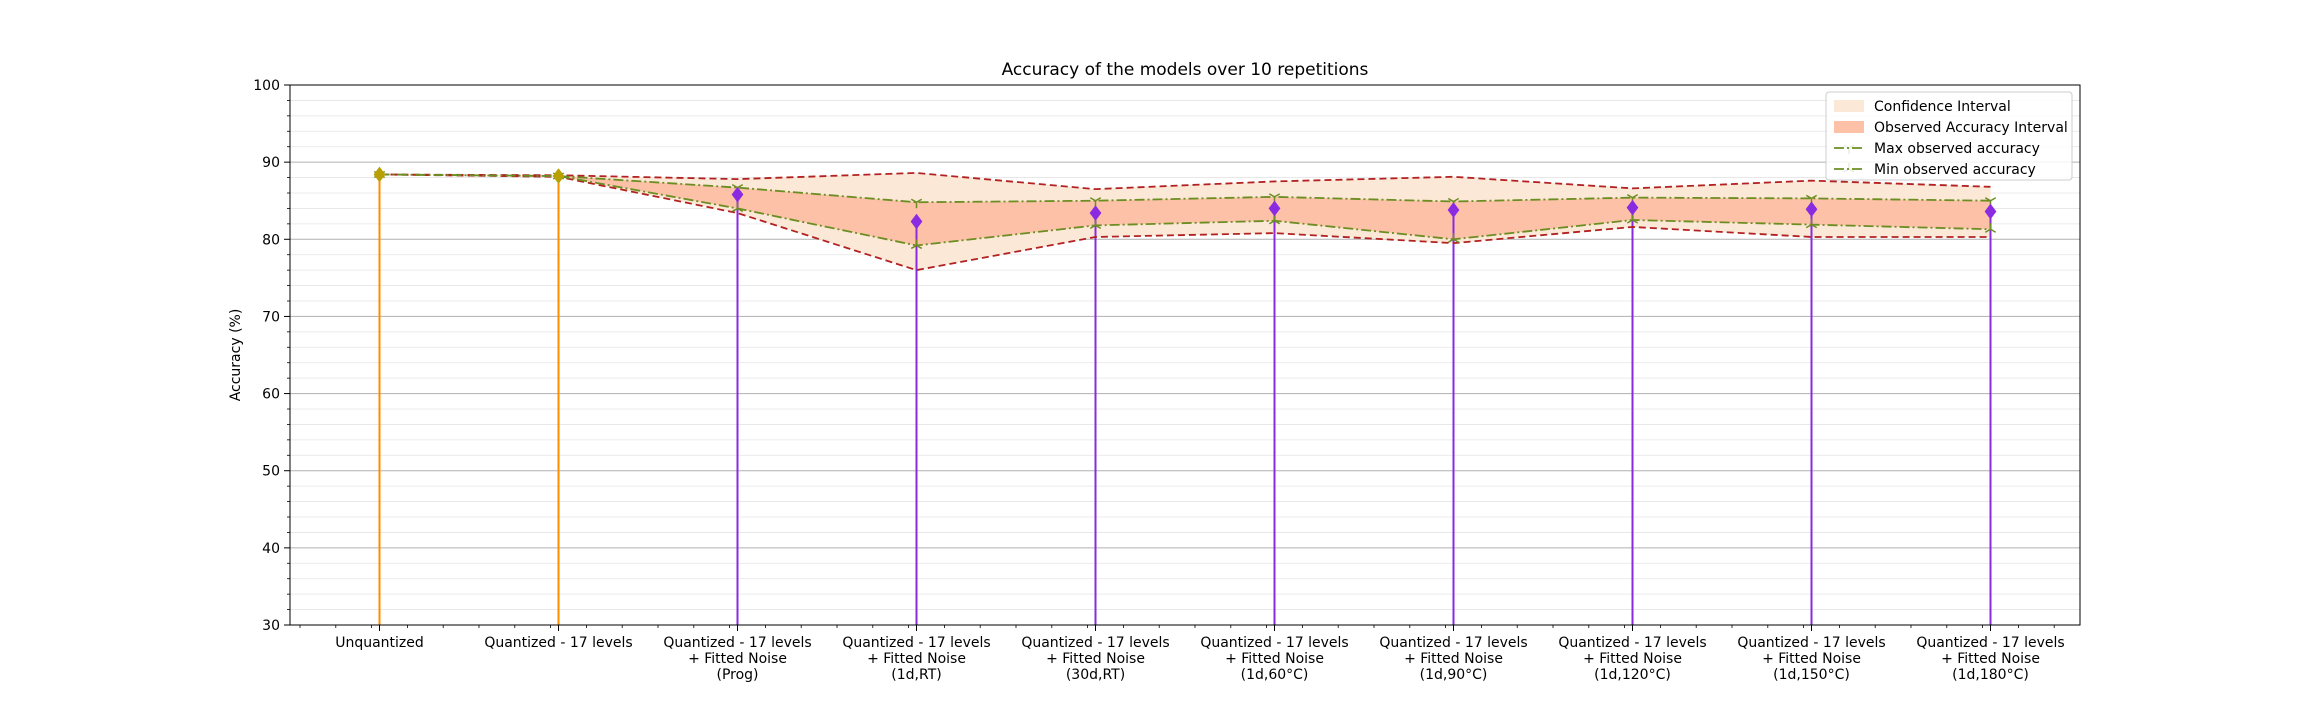 The height and width of the screenshot is (704, 2300). I want to click on x-tick-label-line: (1d,60°C), so click(1275, 675).